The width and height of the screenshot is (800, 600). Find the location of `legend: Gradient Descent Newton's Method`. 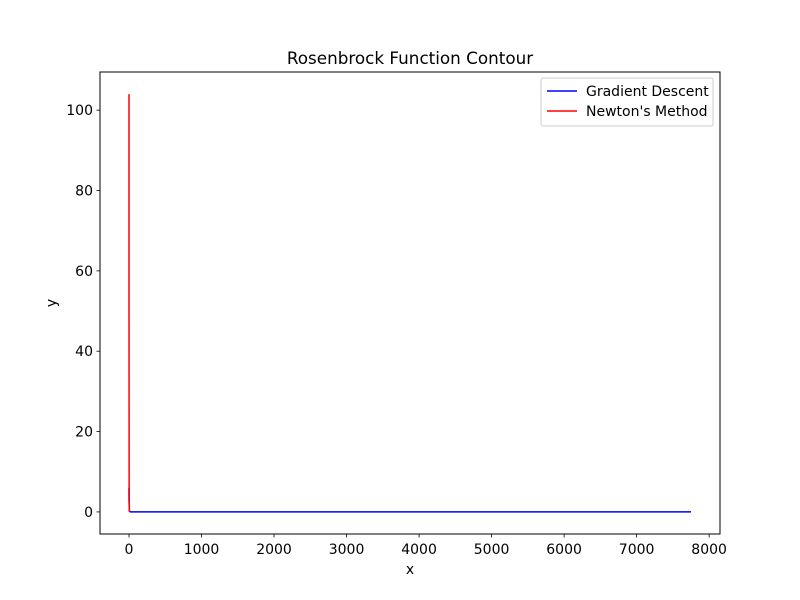

legend: Gradient Descent Newton's Method is located at coordinates (627, 102).